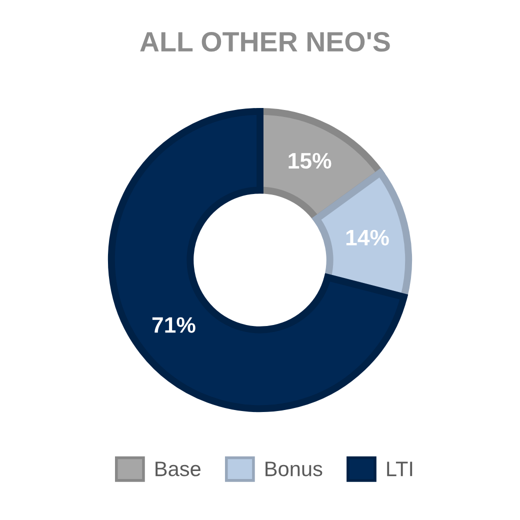 The height and width of the screenshot is (520, 520). Describe the element at coordinates (294, 469) in the screenshot. I see `legend-label: Bonus` at that location.